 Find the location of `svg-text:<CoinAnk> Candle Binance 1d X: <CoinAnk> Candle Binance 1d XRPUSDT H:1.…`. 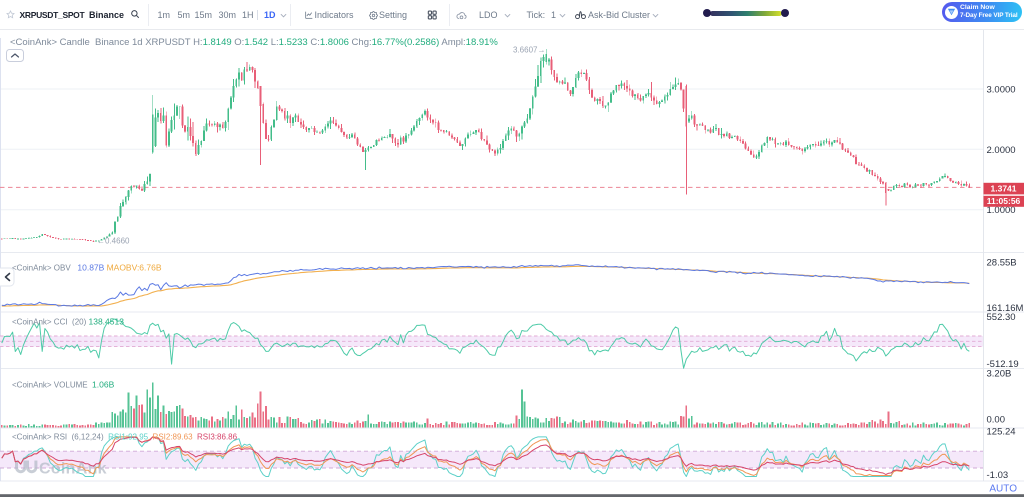

svg-text:<CoinAnk> Candle Binance 1d X: <CoinAnk> Candle Binance 1d XRPUSDT H:1.… is located at coordinates (254, 42).